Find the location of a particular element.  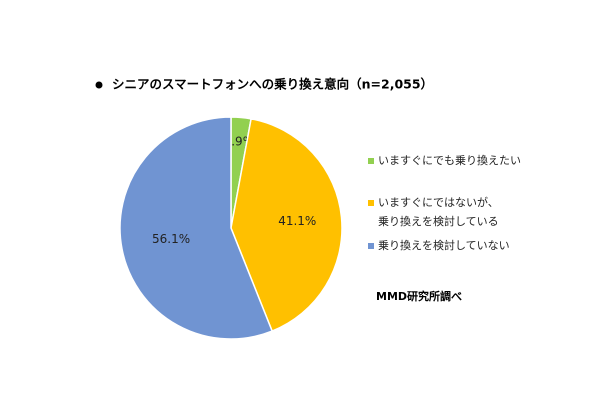

chart-title: シニアのスマートフォンへの乗り換え意向（n=2,055） is located at coordinates (272, 84).